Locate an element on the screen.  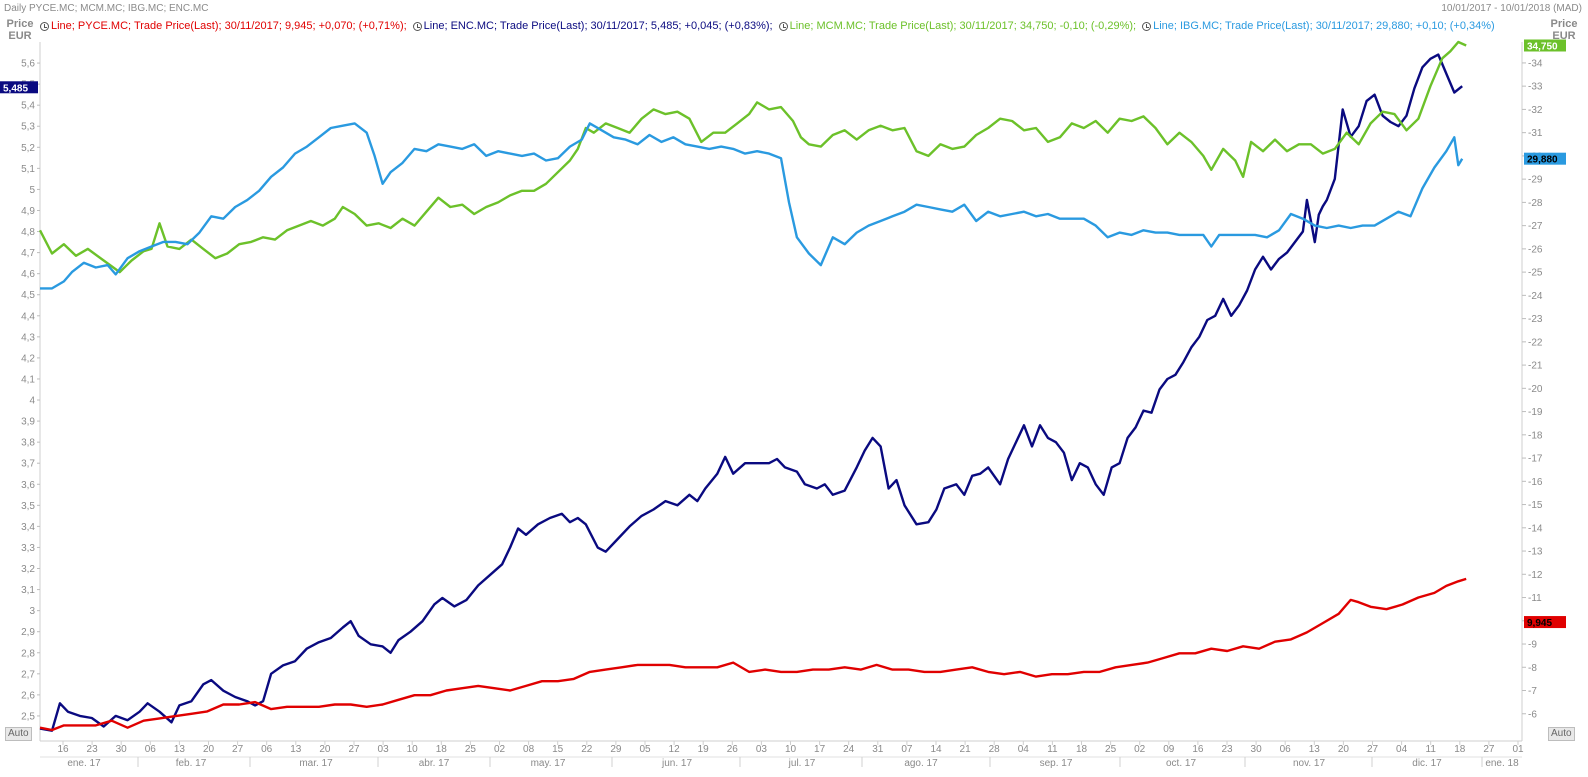
right-auto-button: Auto is located at coordinates (1561, 734).